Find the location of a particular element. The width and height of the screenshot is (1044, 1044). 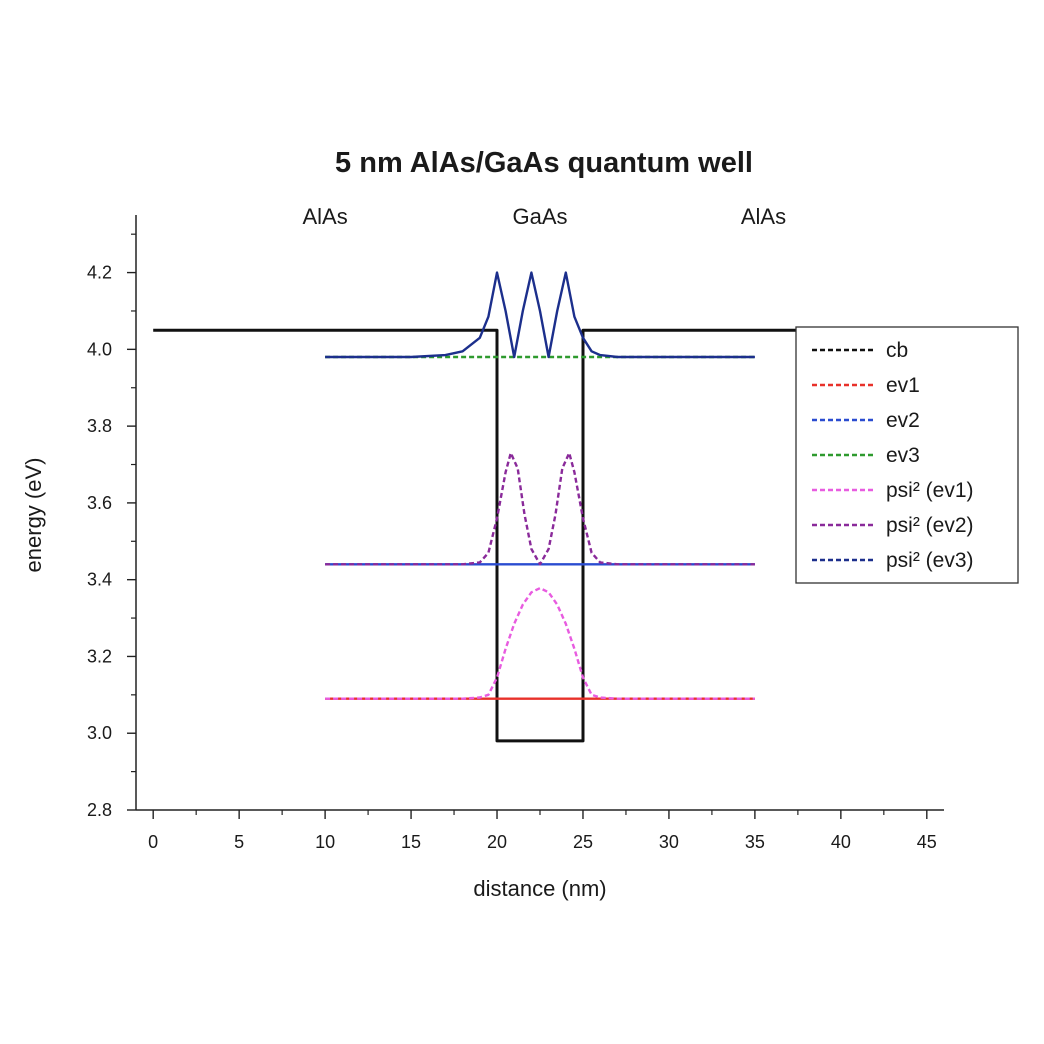

x-tick-label: 35 is located at coordinates (755, 842).